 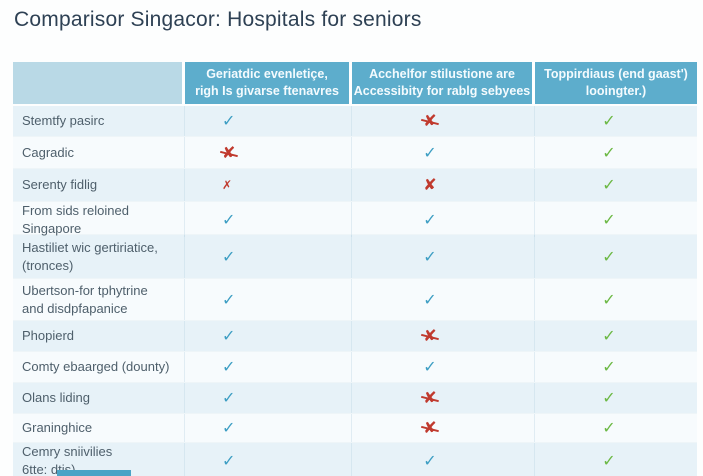 I want to click on row-label-line: Cagradic, so click(x=48, y=152).